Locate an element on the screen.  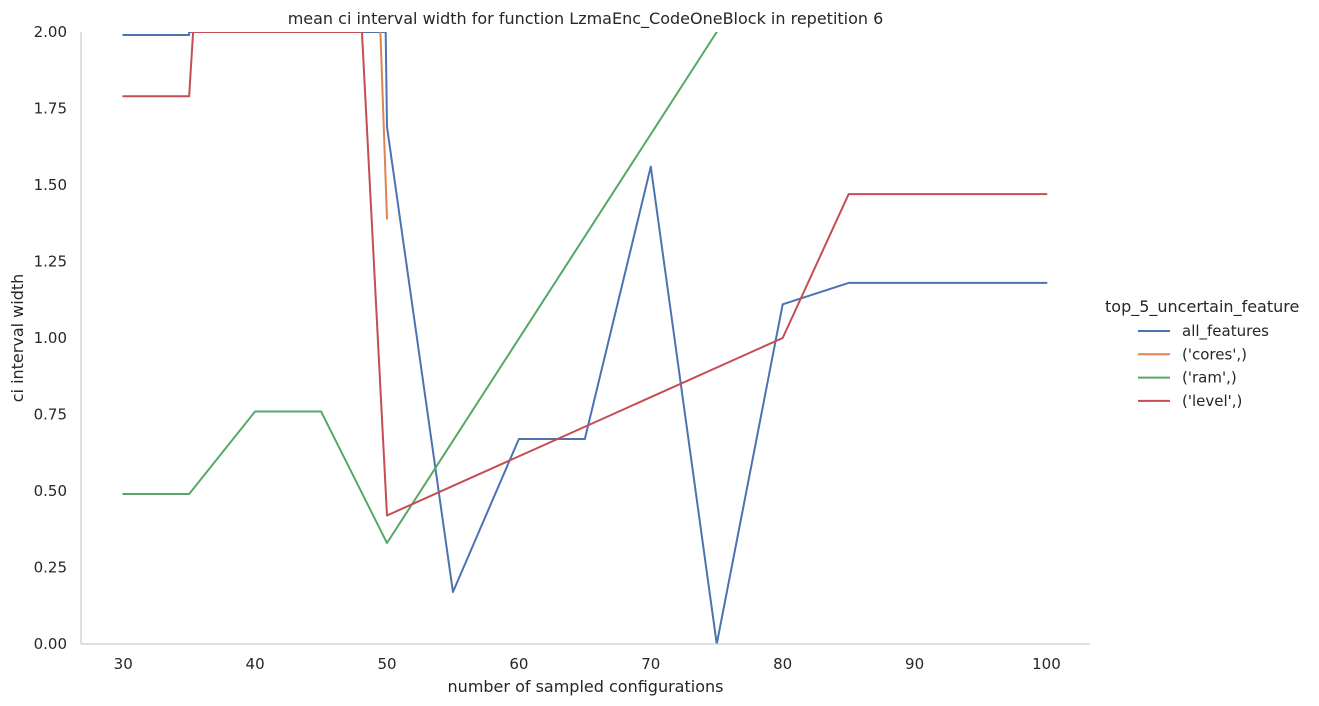
legend-label-3: ('level',) is located at coordinates (1212, 401).